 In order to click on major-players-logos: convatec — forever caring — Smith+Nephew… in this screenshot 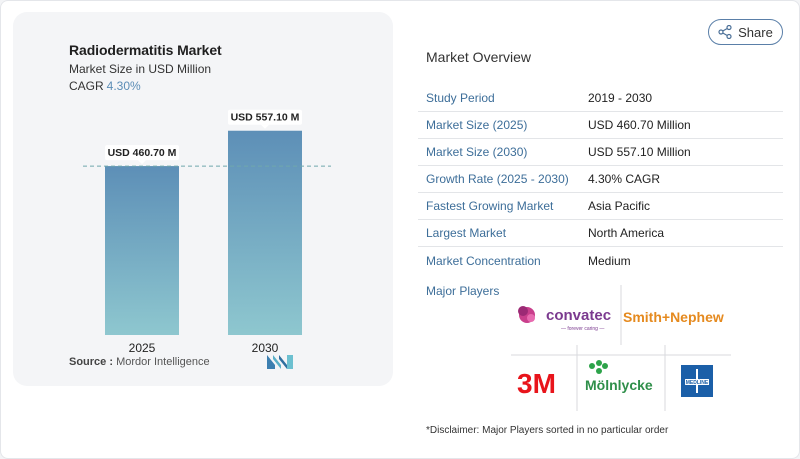, I will do `click(621, 348)`.